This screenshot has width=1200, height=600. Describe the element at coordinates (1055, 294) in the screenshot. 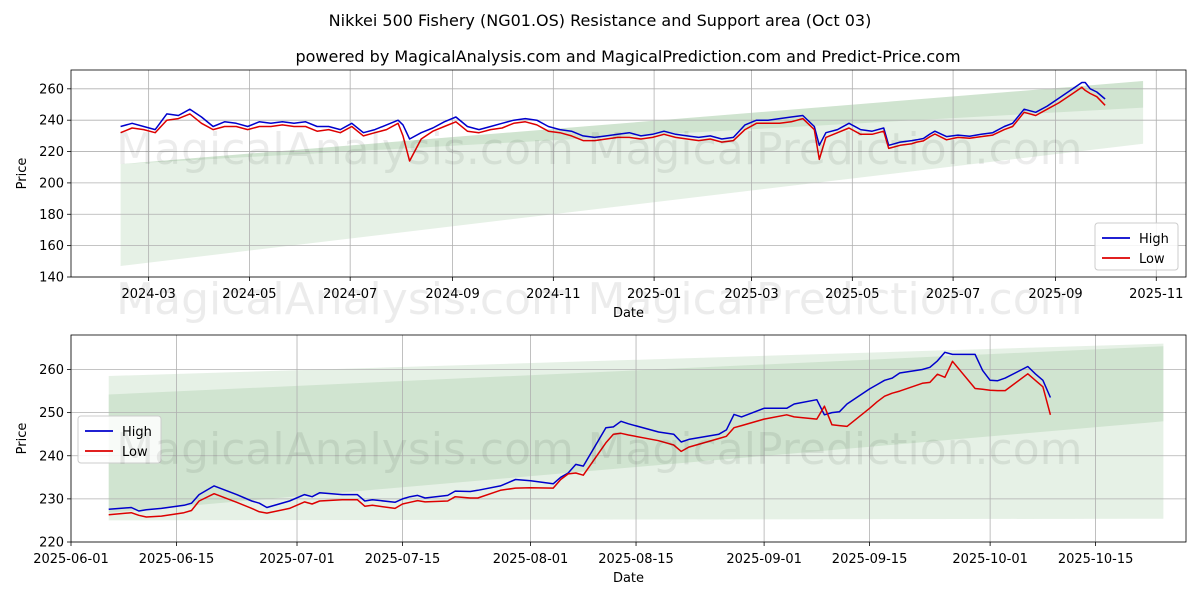

I see `top-xtick-label: 2025-09` at that location.